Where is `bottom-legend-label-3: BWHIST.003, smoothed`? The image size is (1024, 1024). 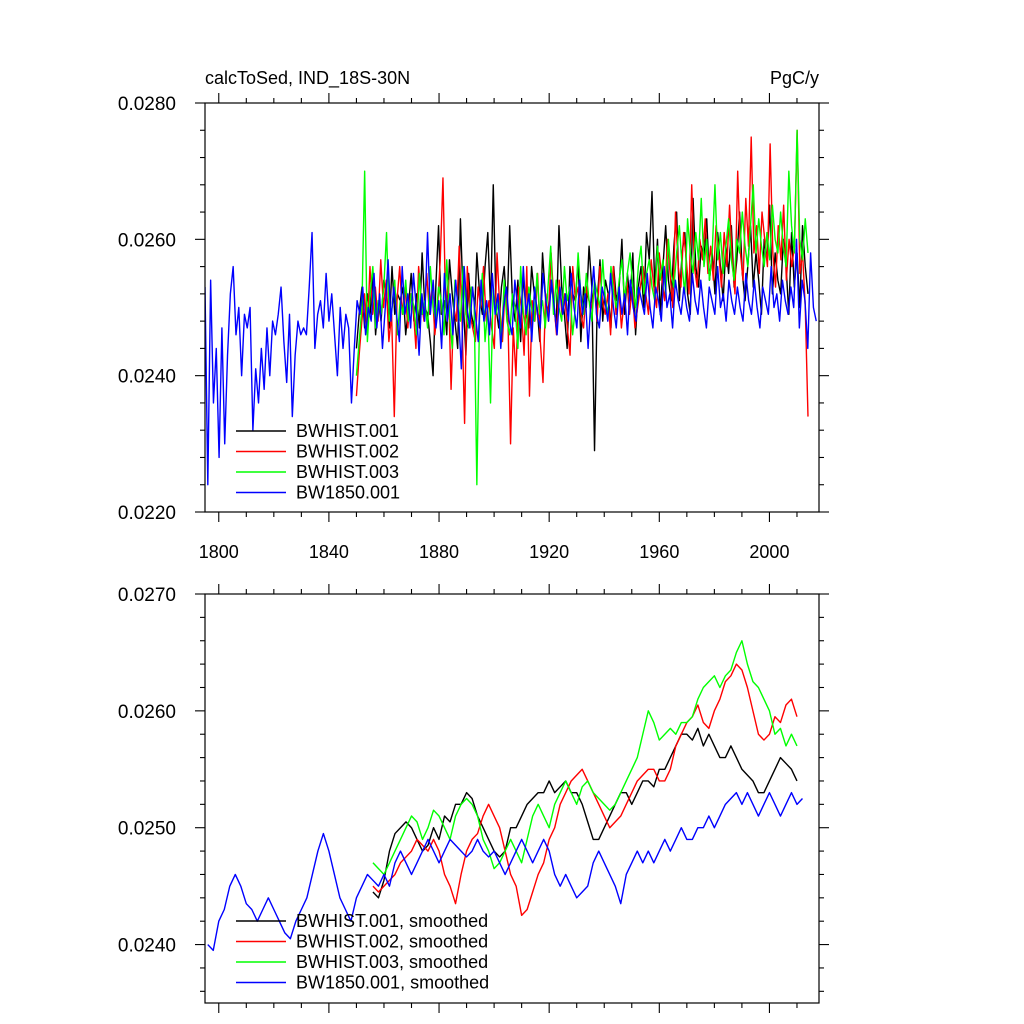
bottom-legend-label-3: BWHIST.003, smoothed is located at coordinates (392, 962).